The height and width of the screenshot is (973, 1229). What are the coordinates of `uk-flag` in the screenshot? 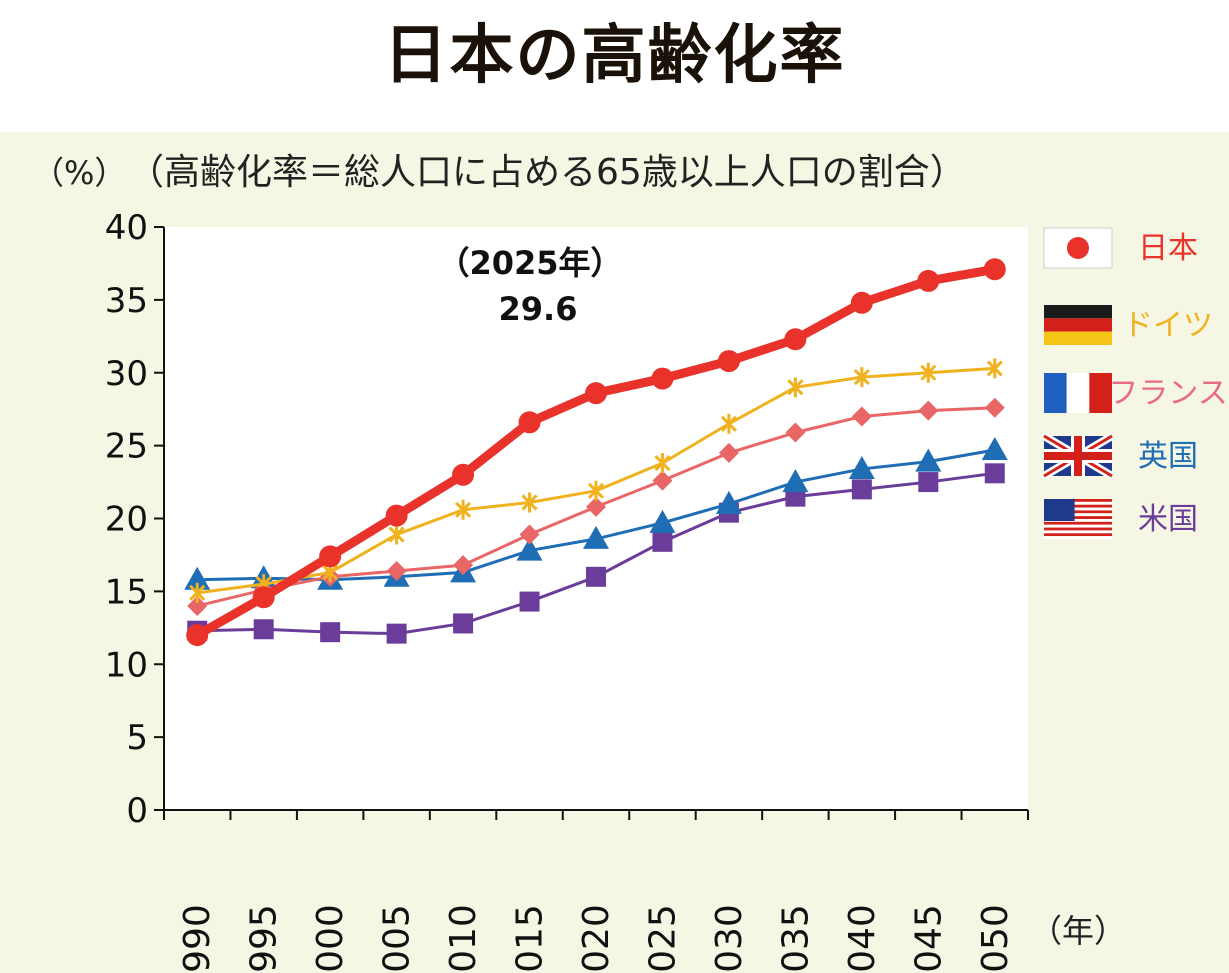 It's located at (1078, 456).